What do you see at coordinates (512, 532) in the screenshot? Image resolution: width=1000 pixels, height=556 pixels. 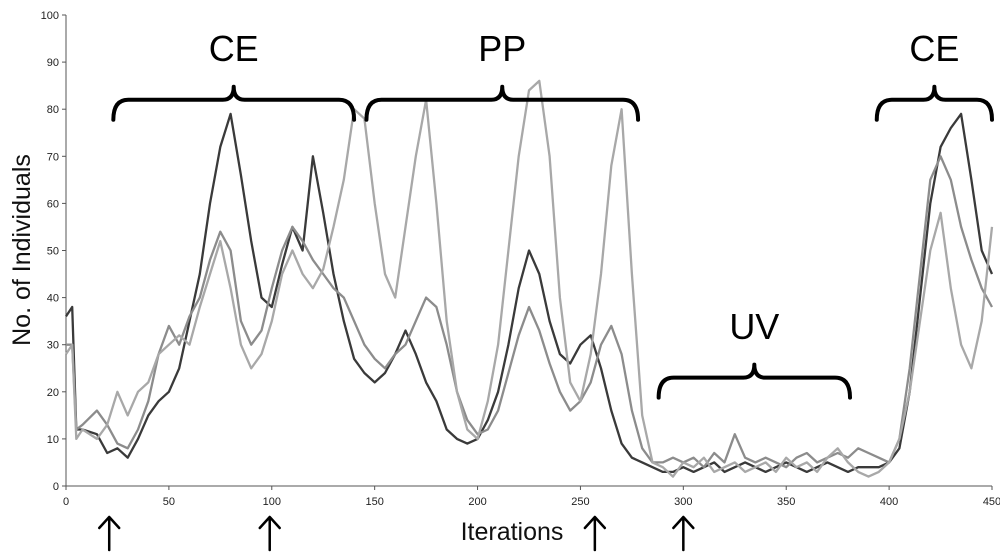 I see `x-axis-title: Iterations` at bounding box center [512, 532].